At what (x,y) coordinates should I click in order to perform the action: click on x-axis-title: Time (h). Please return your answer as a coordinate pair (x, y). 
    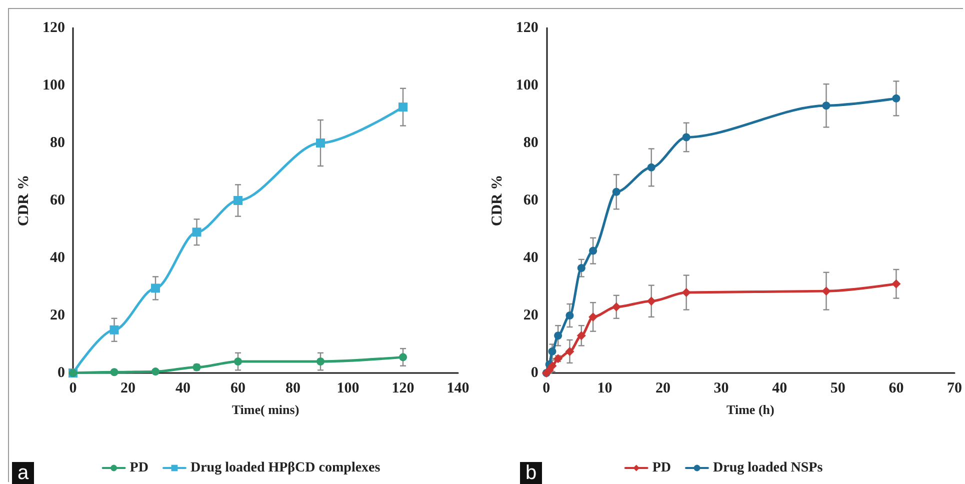
    Looking at the image, I should click on (750, 409).